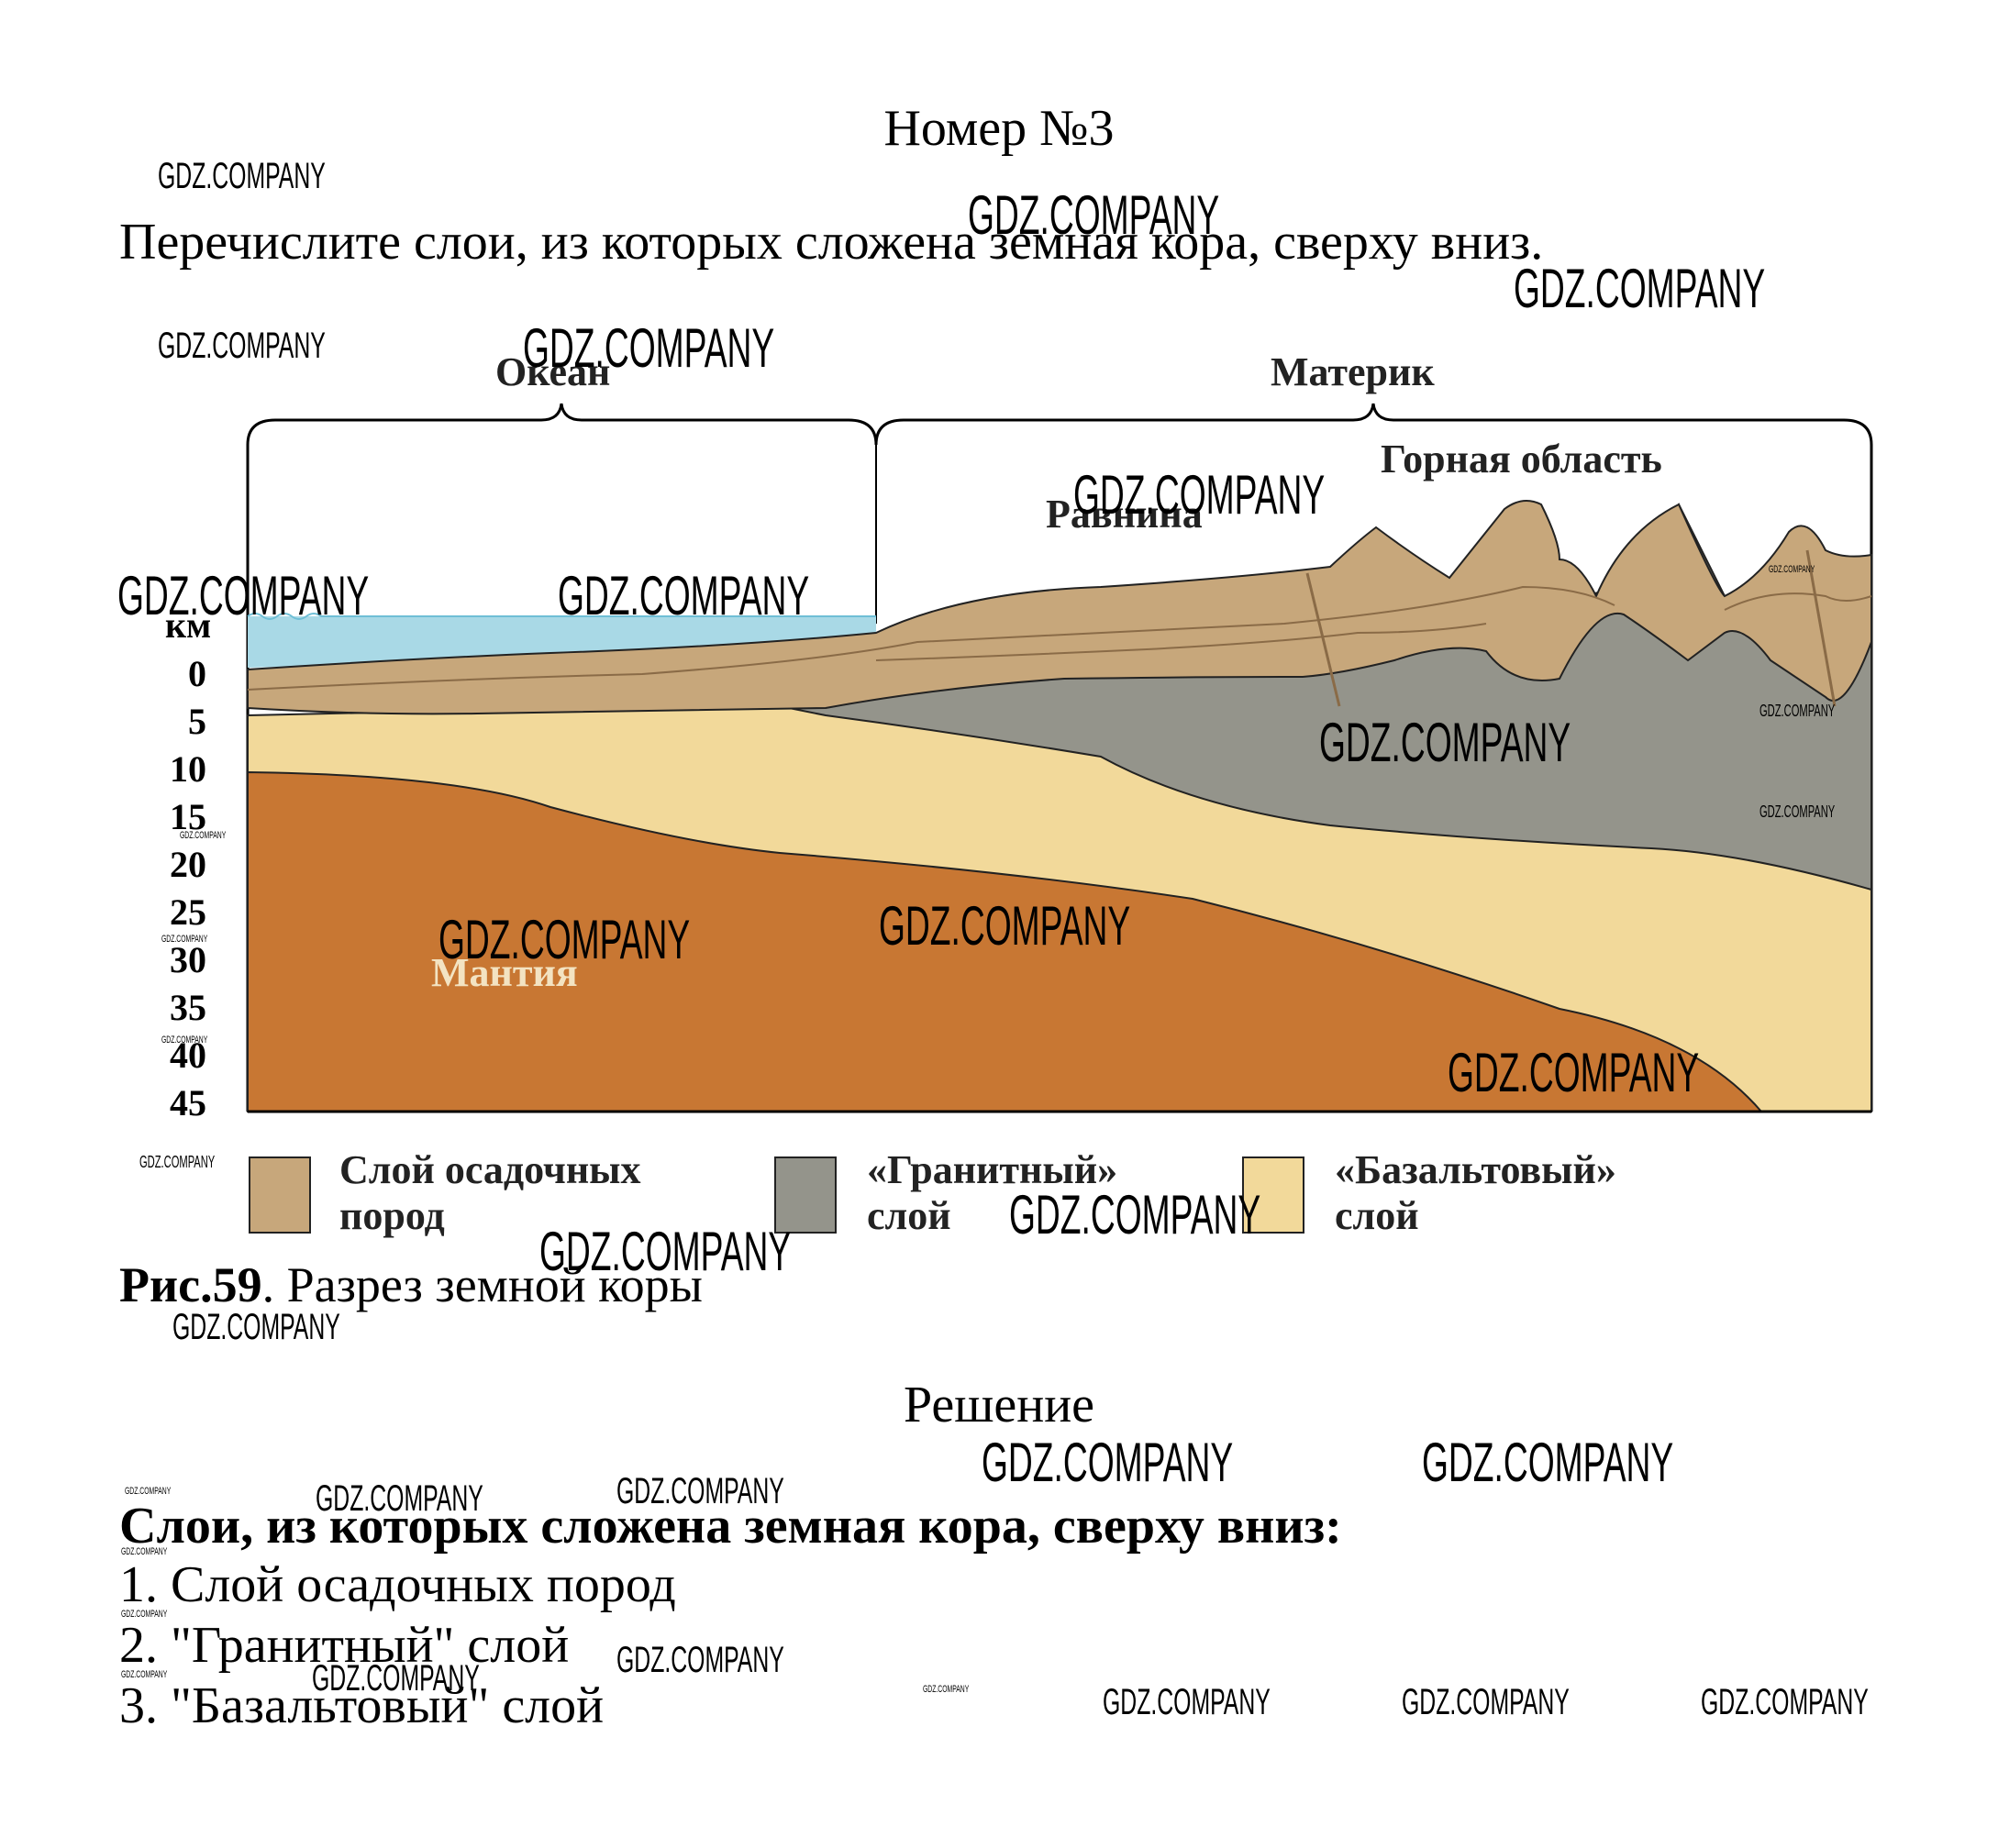 This screenshot has width=1998, height=1848. Describe the element at coordinates (397, 1584) in the screenshot. I see `answer-item: 1. Слой осадочных пород` at that location.